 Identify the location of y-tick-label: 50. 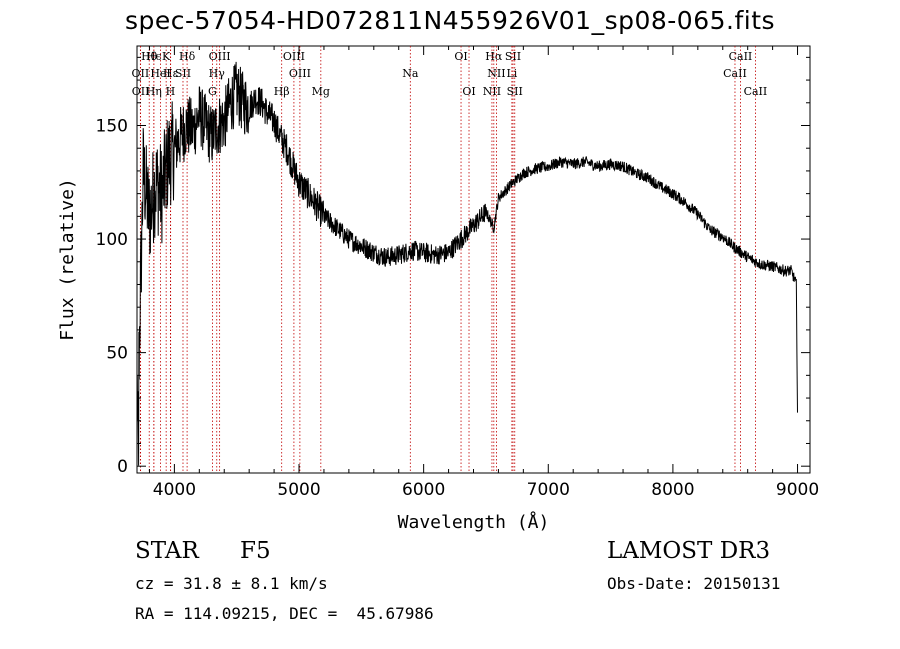
(117, 354).